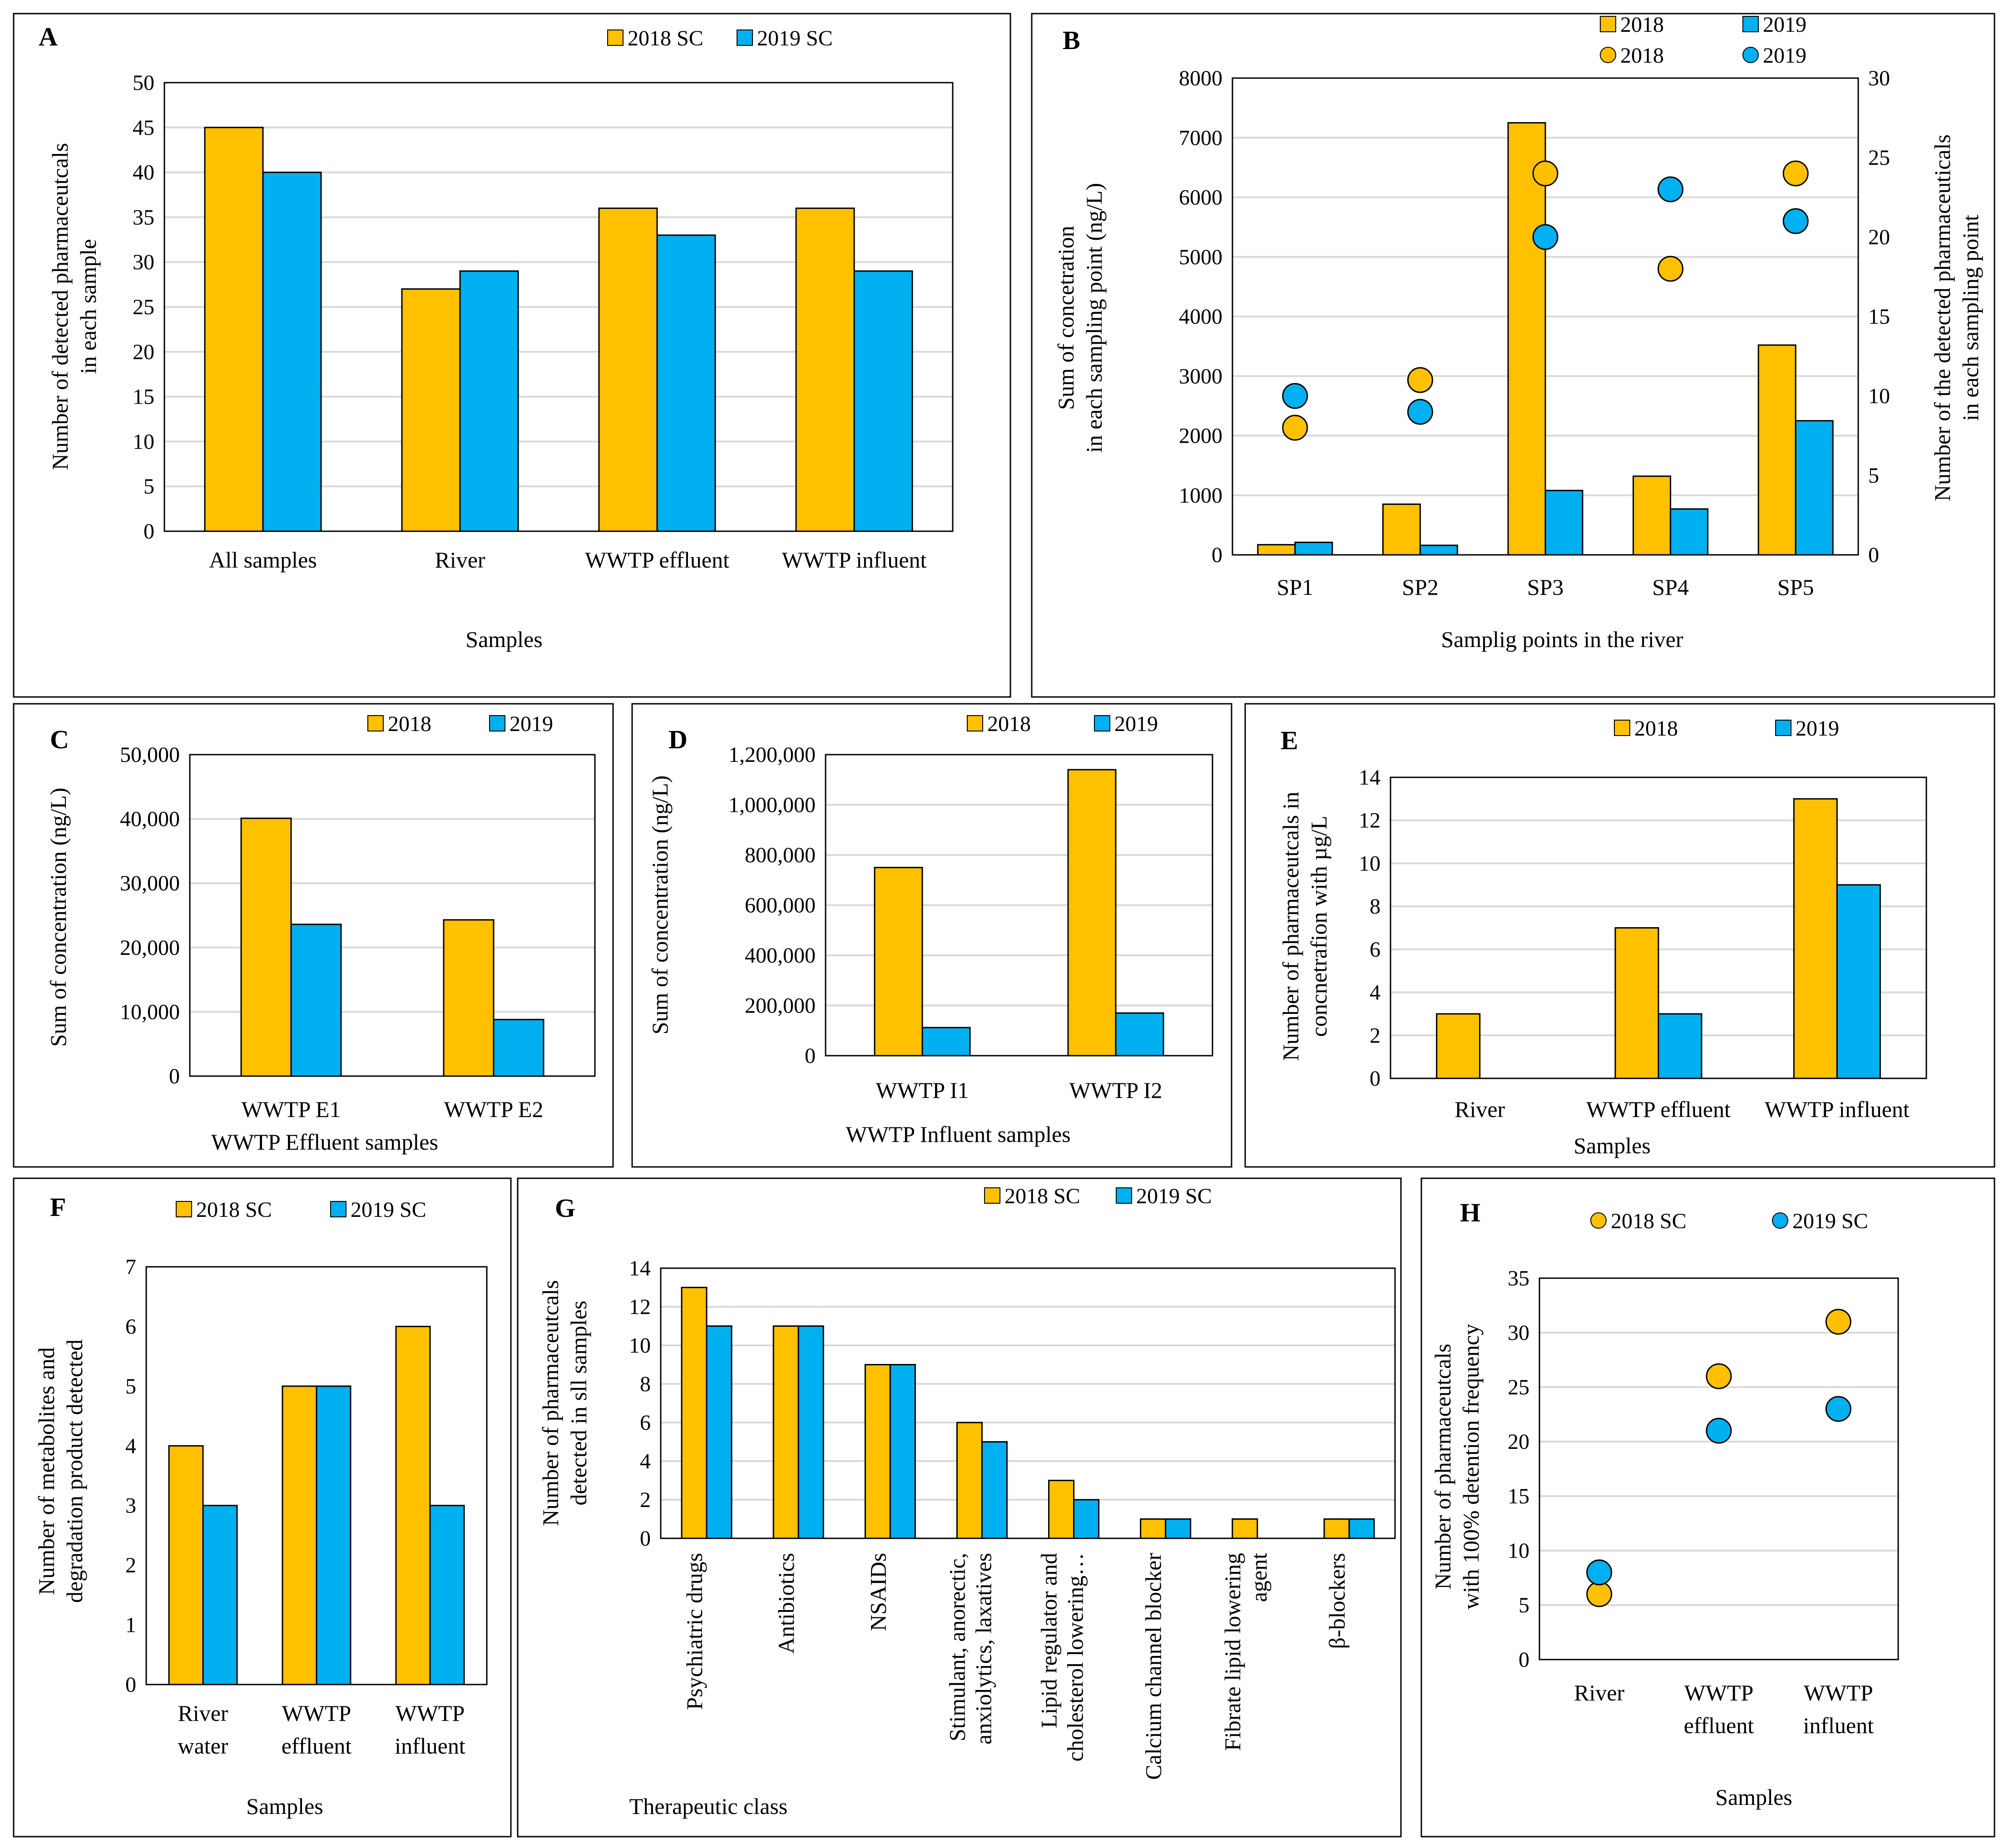 This screenshot has height=1848, width=2004. What do you see at coordinates (1874, 476) in the screenshot?
I see `y2-tick-label: 5` at bounding box center [1874, 476].